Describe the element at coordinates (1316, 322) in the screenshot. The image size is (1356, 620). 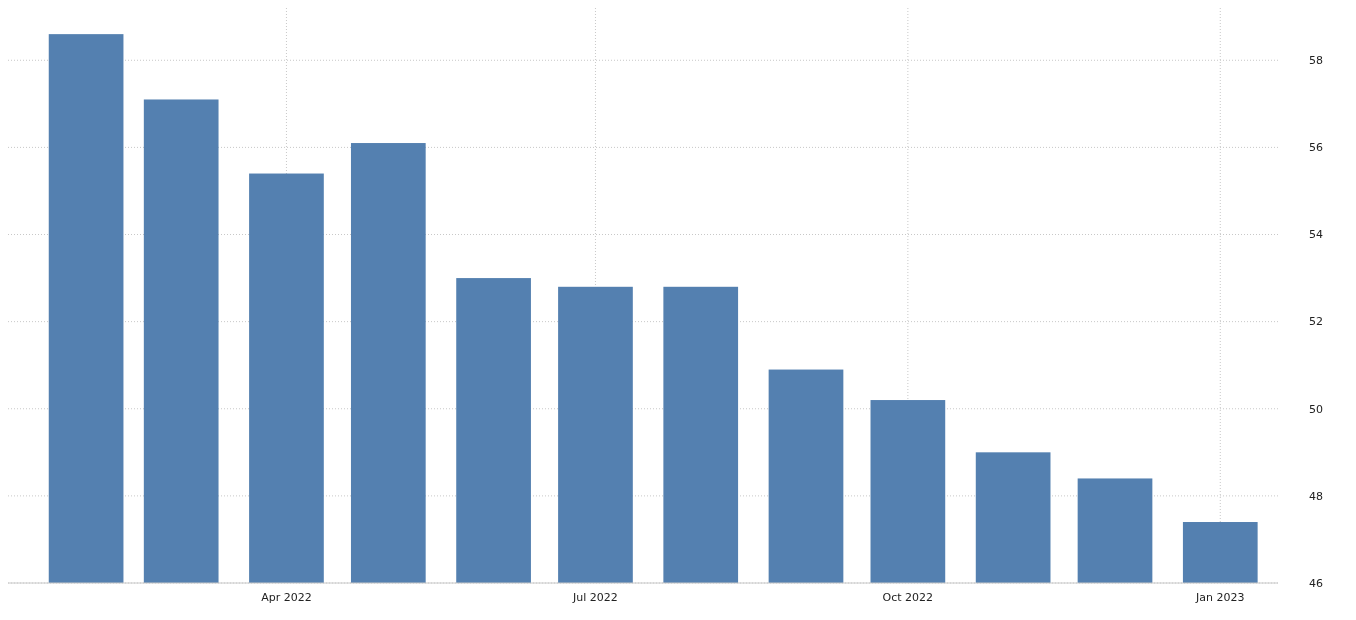
I see `y-tick-label: 52` at that location.